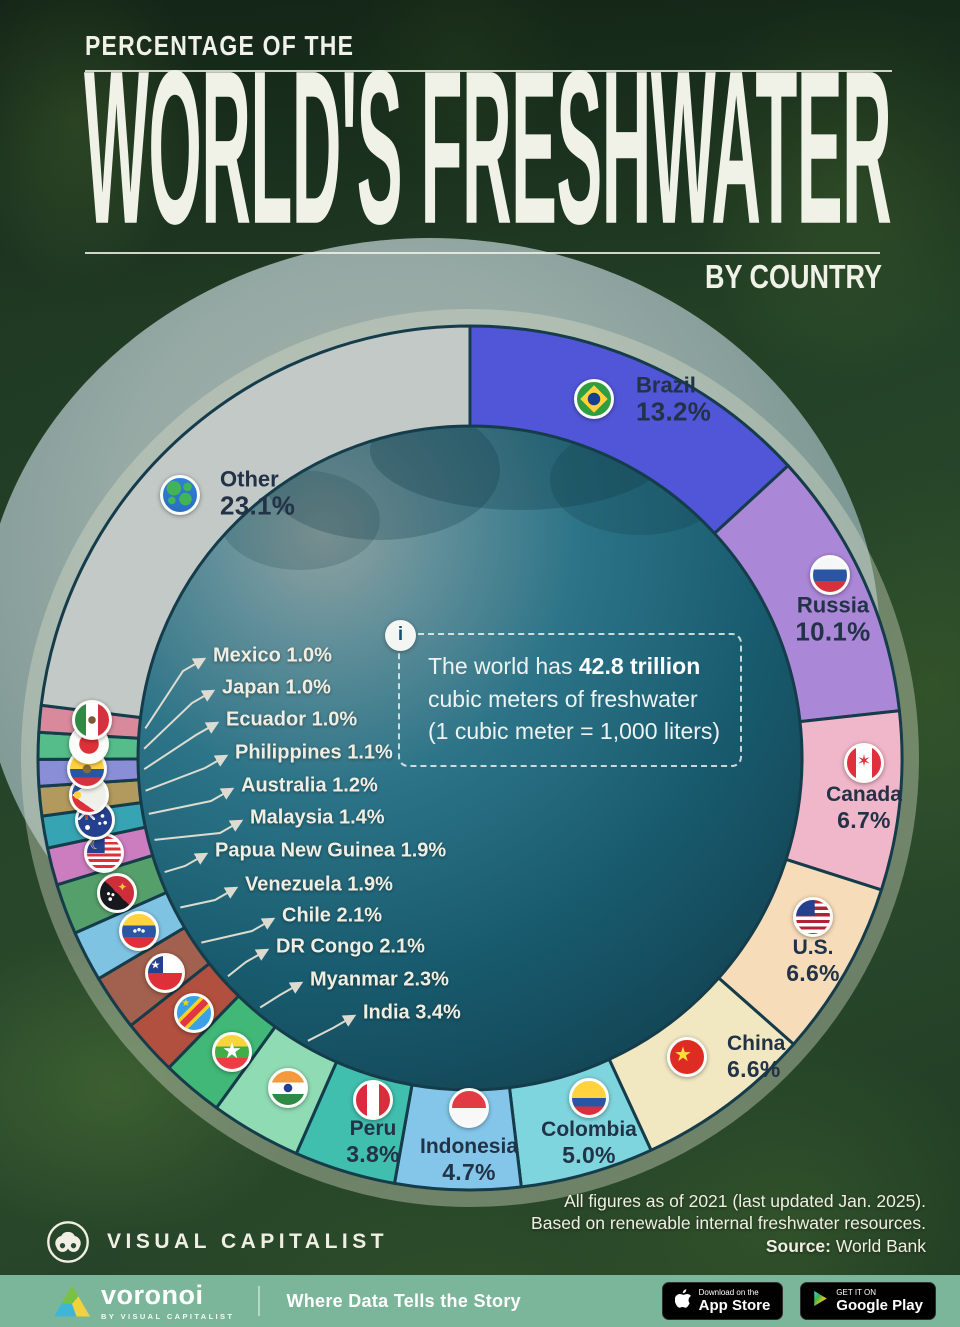 The image size is (960, 1327). I want to click on leader-line-myanmar, so click(281, 995).